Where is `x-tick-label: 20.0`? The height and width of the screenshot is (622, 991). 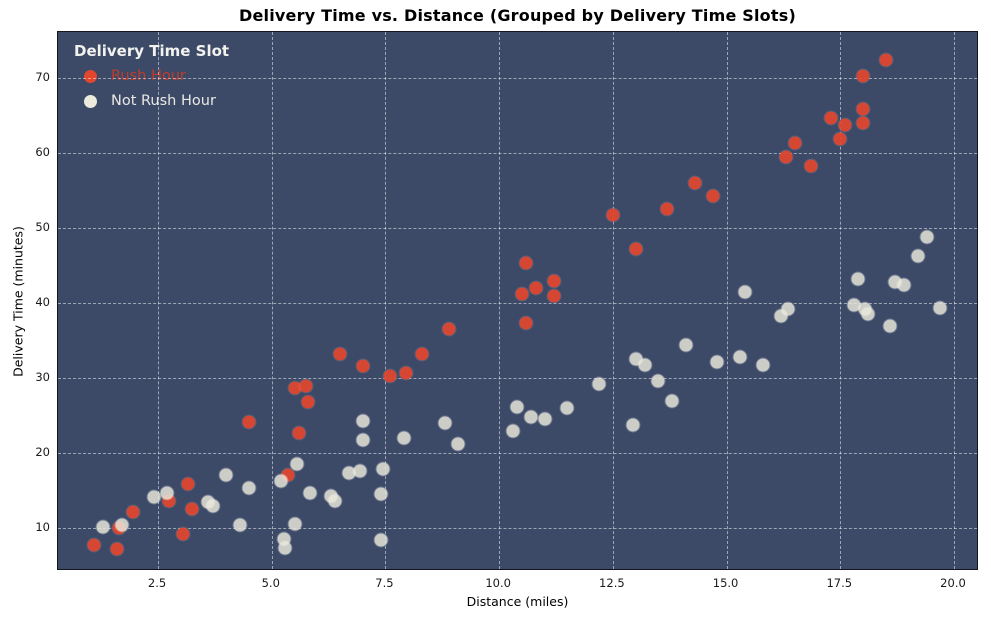 x-tick-label: 20.0 is located at coordinates (953, 583).